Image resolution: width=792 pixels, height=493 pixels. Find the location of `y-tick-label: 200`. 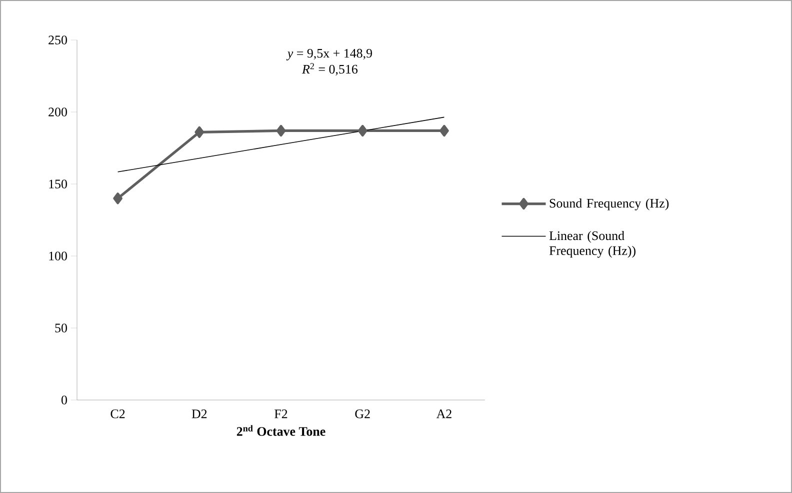

y-tick-label: 200 is located at coordinates (57, 112).